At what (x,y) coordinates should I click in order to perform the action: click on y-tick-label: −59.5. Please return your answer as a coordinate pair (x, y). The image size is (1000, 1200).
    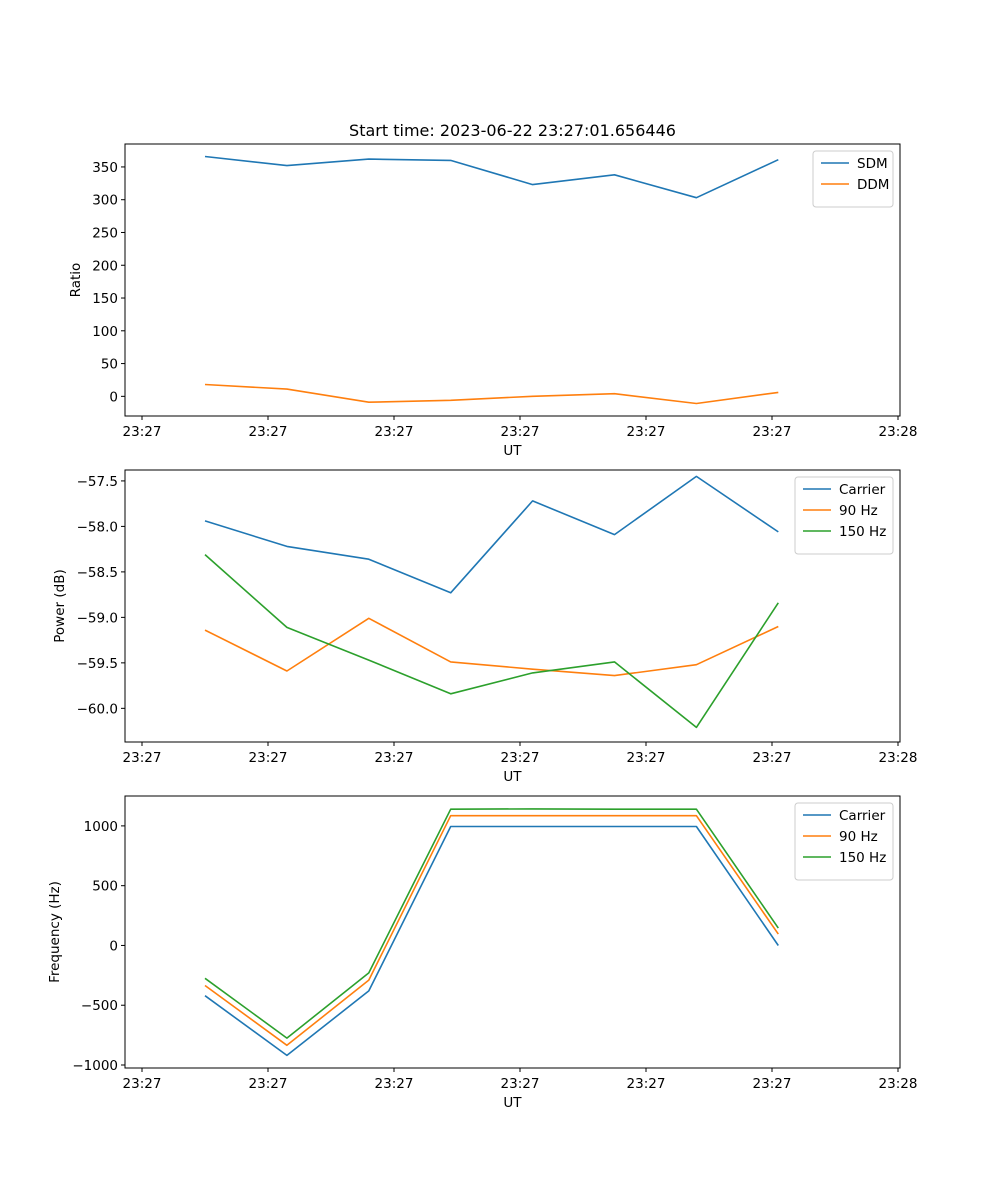
    Looking at the image, I should click on (97, 664).